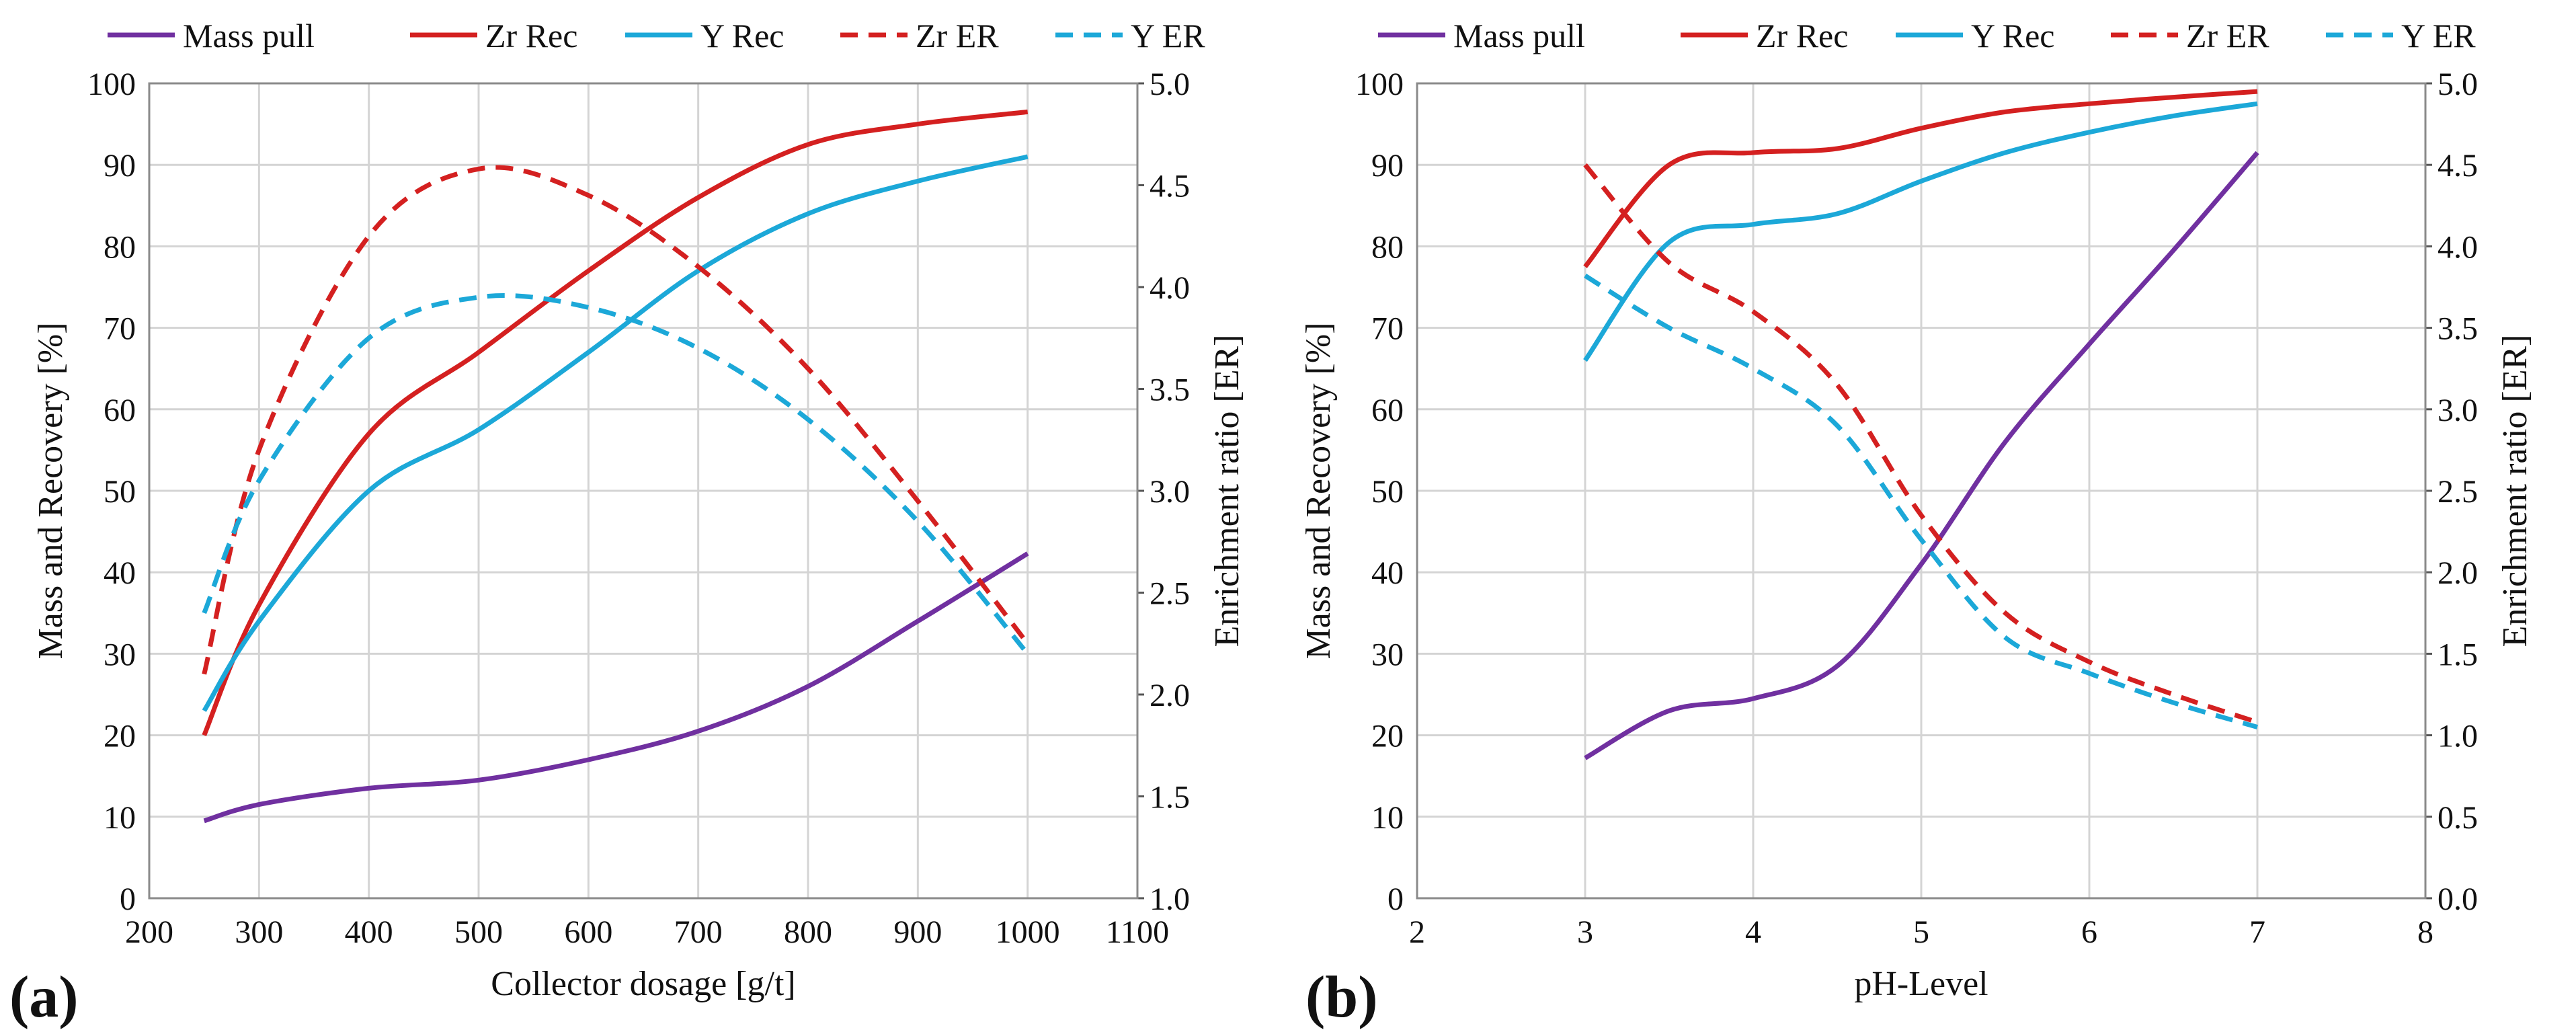 This screenshot has height=1030, width=2576. What do you see at coordinates (1341, 997) in the screenshot?
I see `panel-label: (b)` at bounding box center [1341, 997].